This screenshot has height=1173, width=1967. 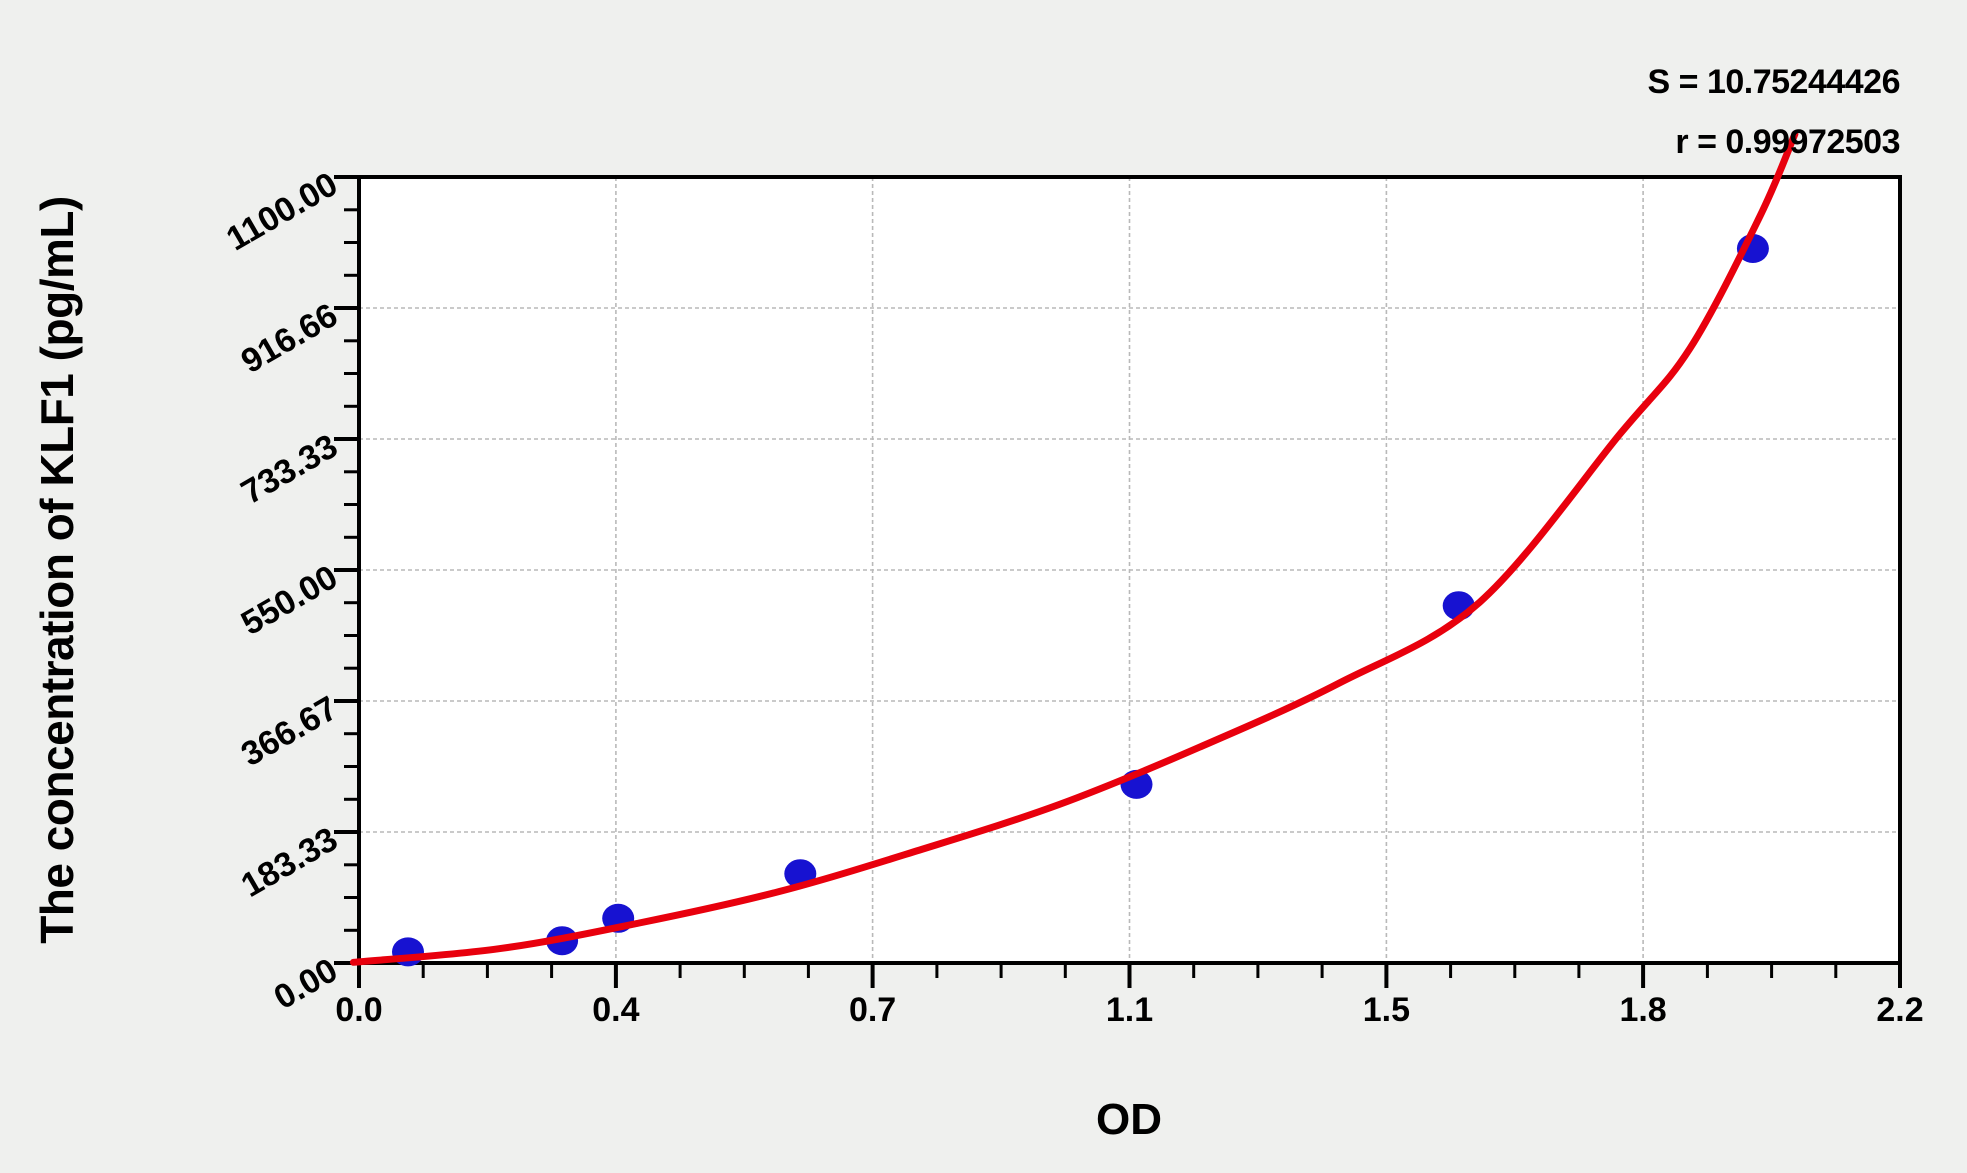 I want to click on x-tick-label: 2.2, so click(x=1899, y=1010).